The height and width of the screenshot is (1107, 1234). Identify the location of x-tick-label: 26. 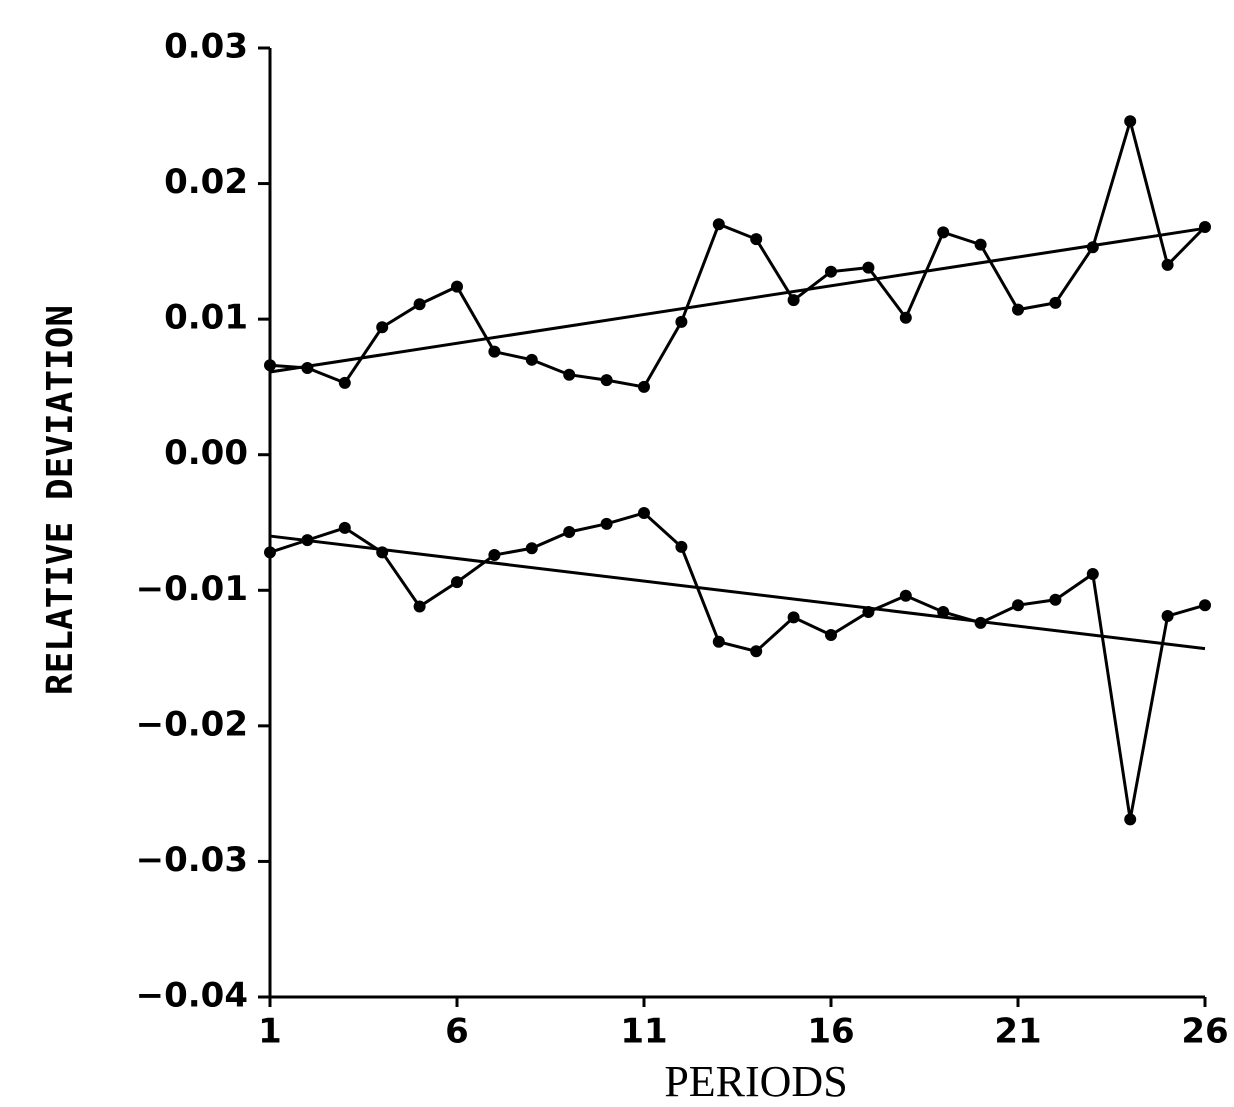
(1204, 1032).